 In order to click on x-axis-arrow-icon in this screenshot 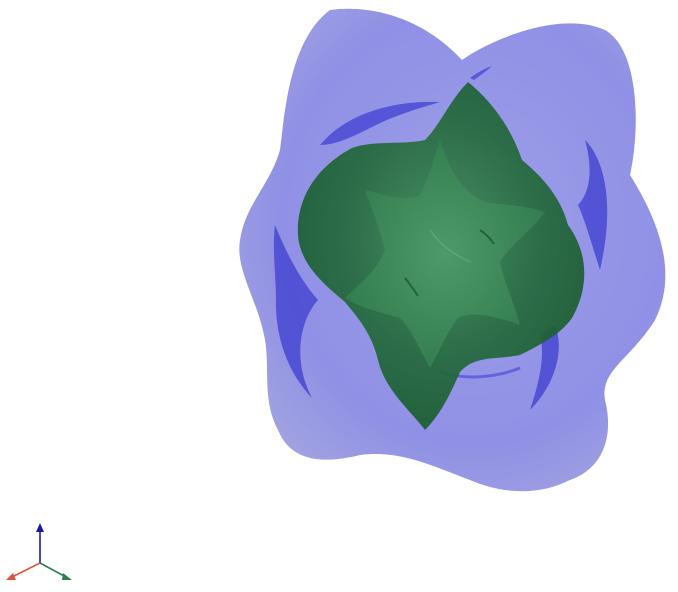, I will do `click(11, 576)`.